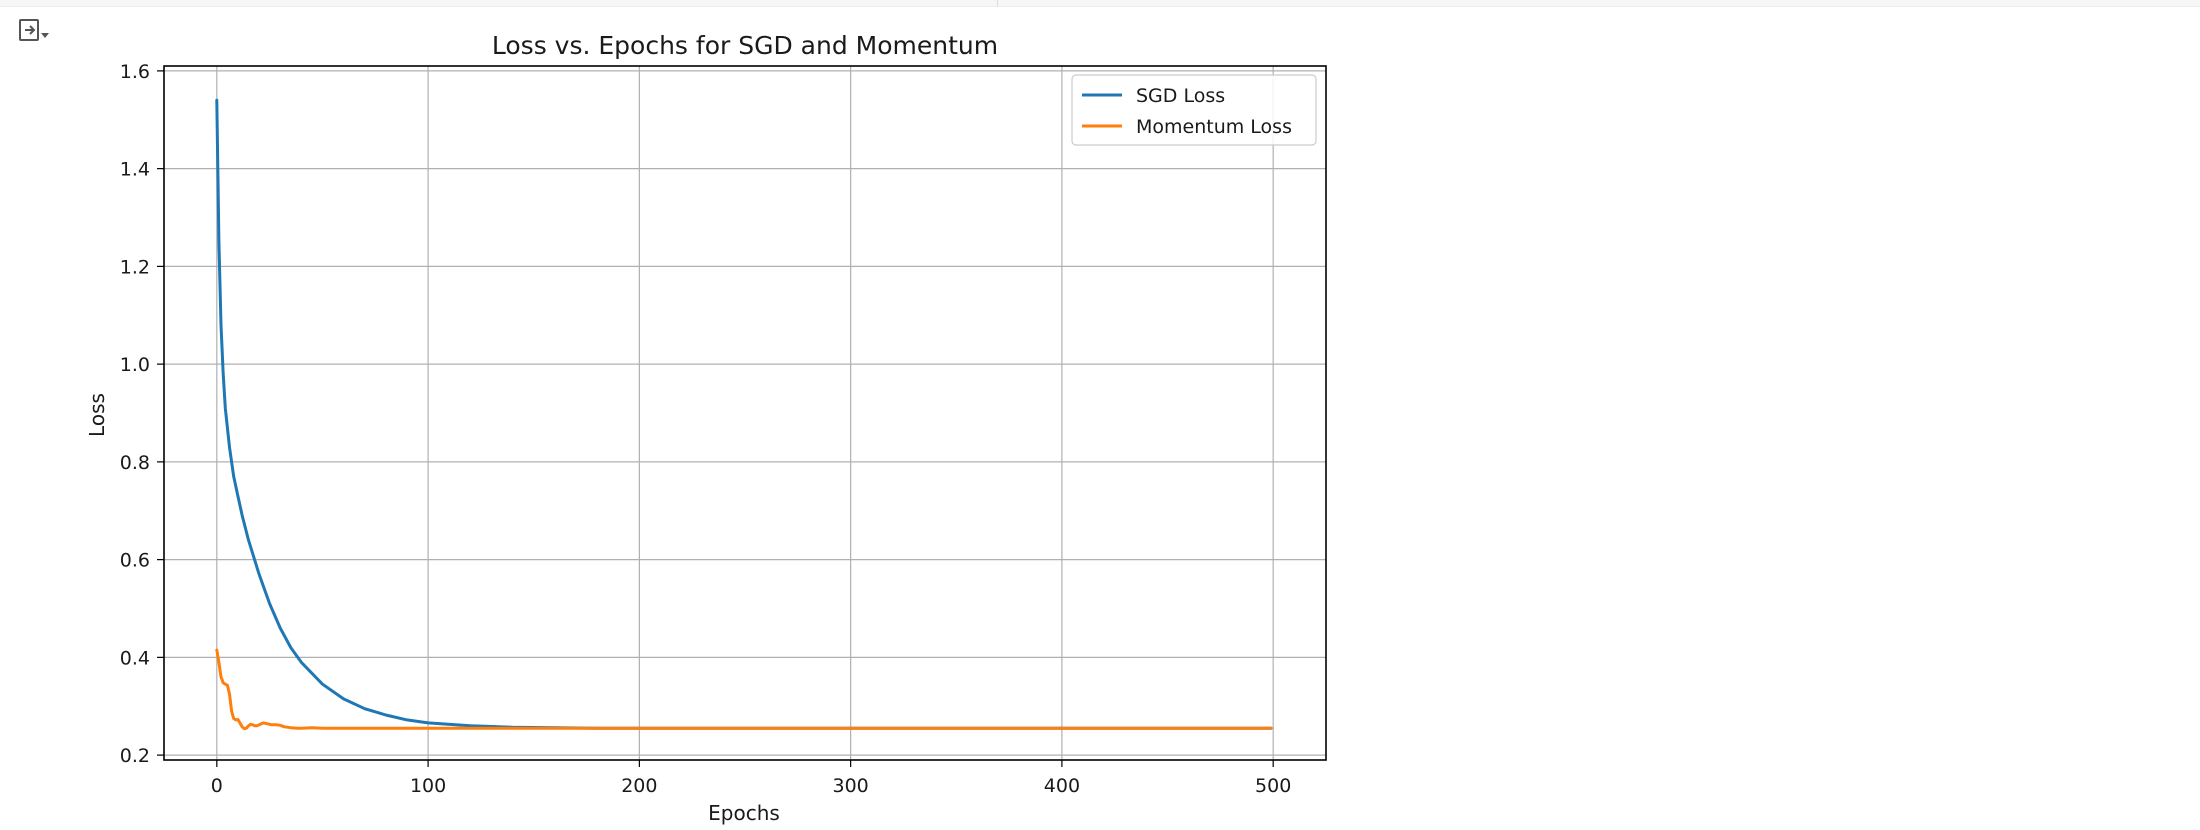  What do you see at coordinates (639, 786) in the screenshot?
I see `x-tick-label: 200` at bounding box center [639, 786].